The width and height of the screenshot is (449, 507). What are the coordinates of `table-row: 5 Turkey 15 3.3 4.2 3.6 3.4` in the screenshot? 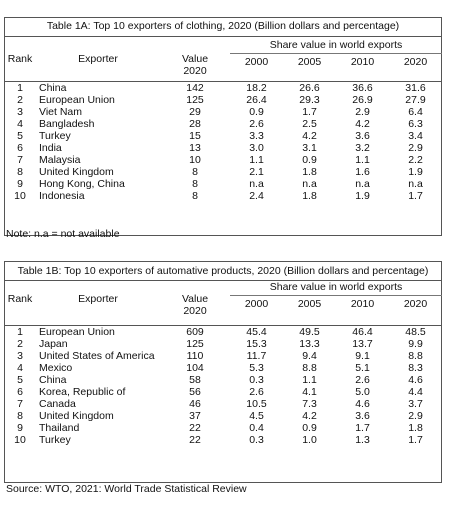 It's located at (223, 136).